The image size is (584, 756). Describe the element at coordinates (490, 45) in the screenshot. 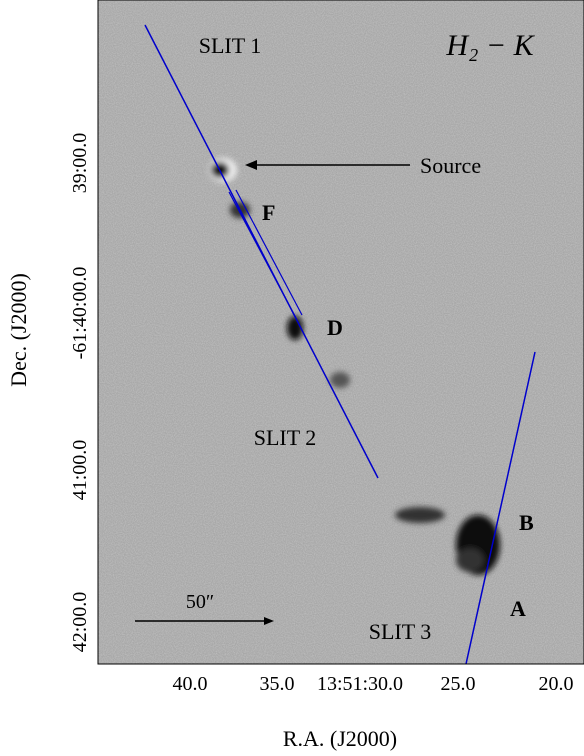

I see `image-label: H₂ − K` at that location.